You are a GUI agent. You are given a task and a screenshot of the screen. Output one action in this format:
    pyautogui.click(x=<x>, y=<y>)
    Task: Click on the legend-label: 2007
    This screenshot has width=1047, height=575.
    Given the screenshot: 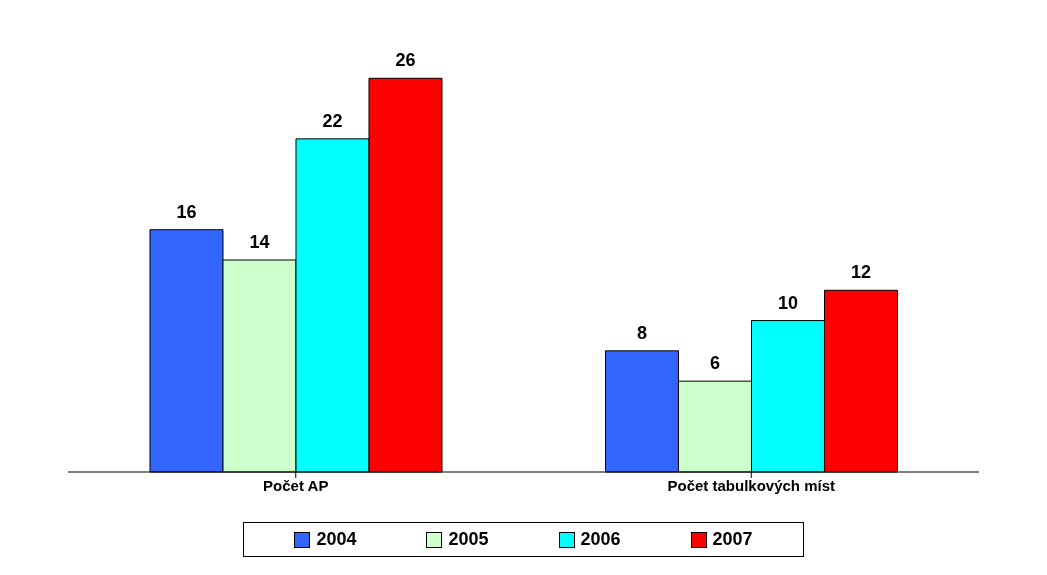 What is the action you would take?
    pyautogui.click(x=732, y=539)
    